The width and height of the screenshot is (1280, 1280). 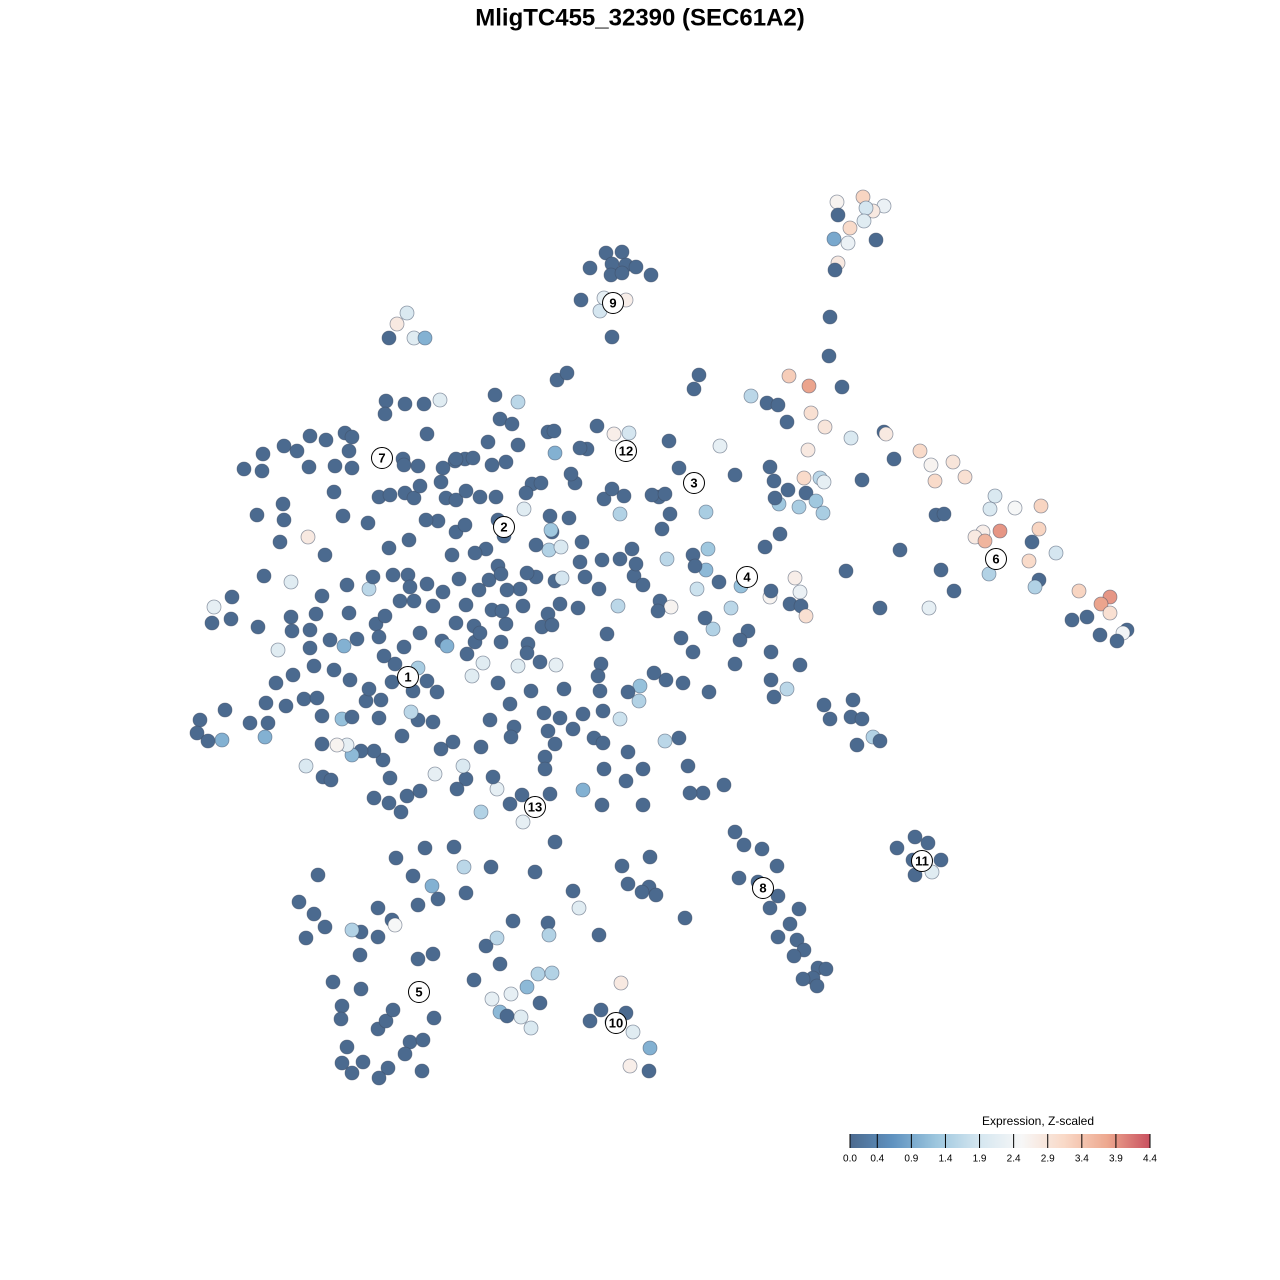 What do you see at coordinates (418, 991) in the screenshot?
I see `cluster-label: 5` at bounding box center [418, 991].